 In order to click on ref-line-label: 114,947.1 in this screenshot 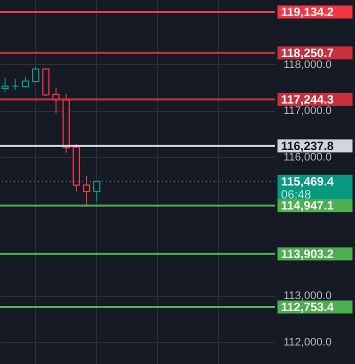, I will do `click(307, 205)`.